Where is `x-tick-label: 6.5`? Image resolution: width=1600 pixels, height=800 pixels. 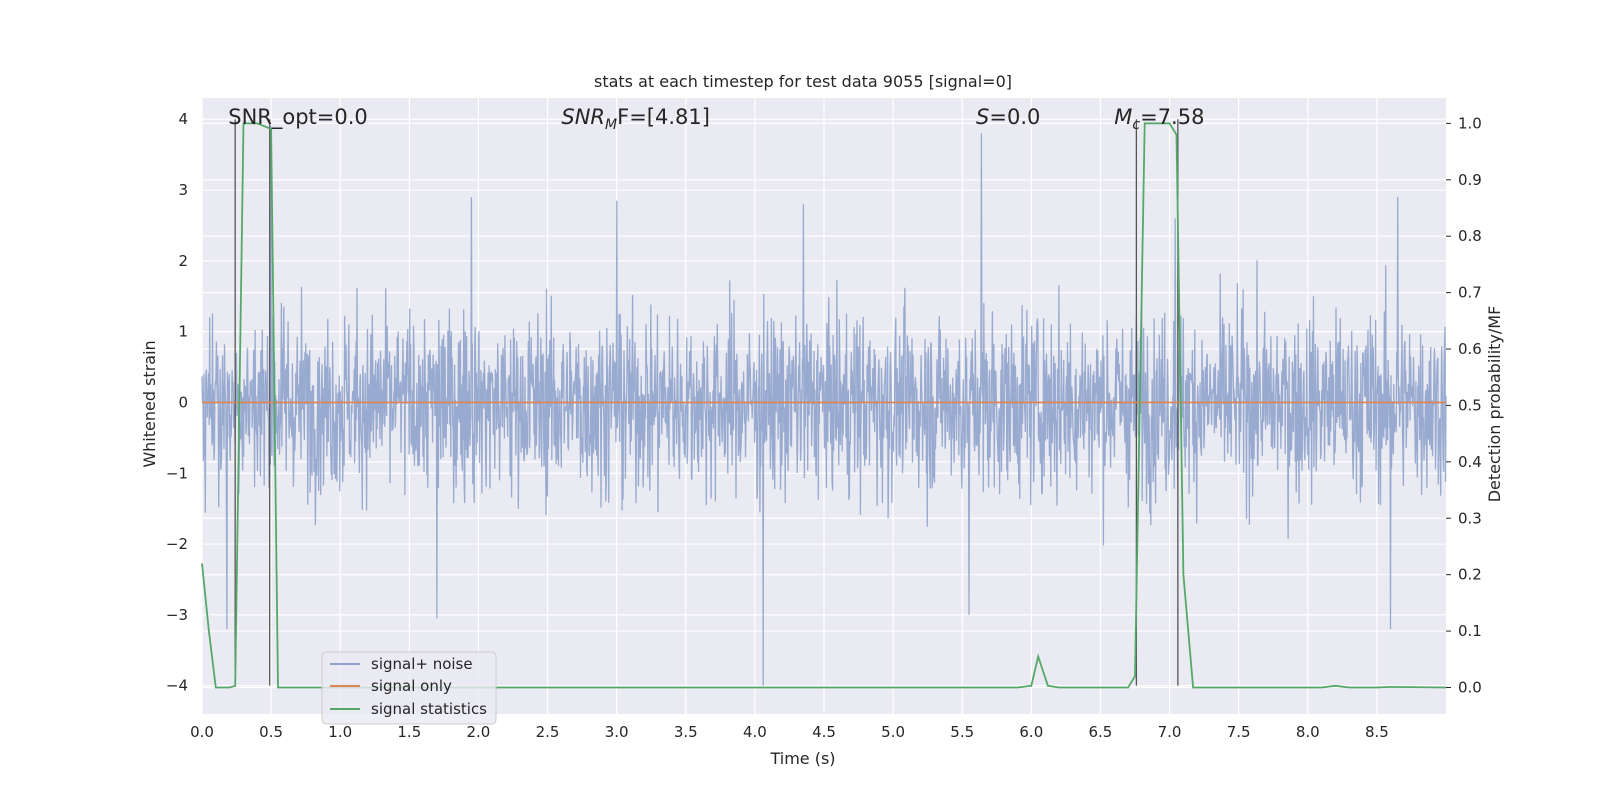
x-tick-label: 6.5 is located at coordinates (1101, 732).